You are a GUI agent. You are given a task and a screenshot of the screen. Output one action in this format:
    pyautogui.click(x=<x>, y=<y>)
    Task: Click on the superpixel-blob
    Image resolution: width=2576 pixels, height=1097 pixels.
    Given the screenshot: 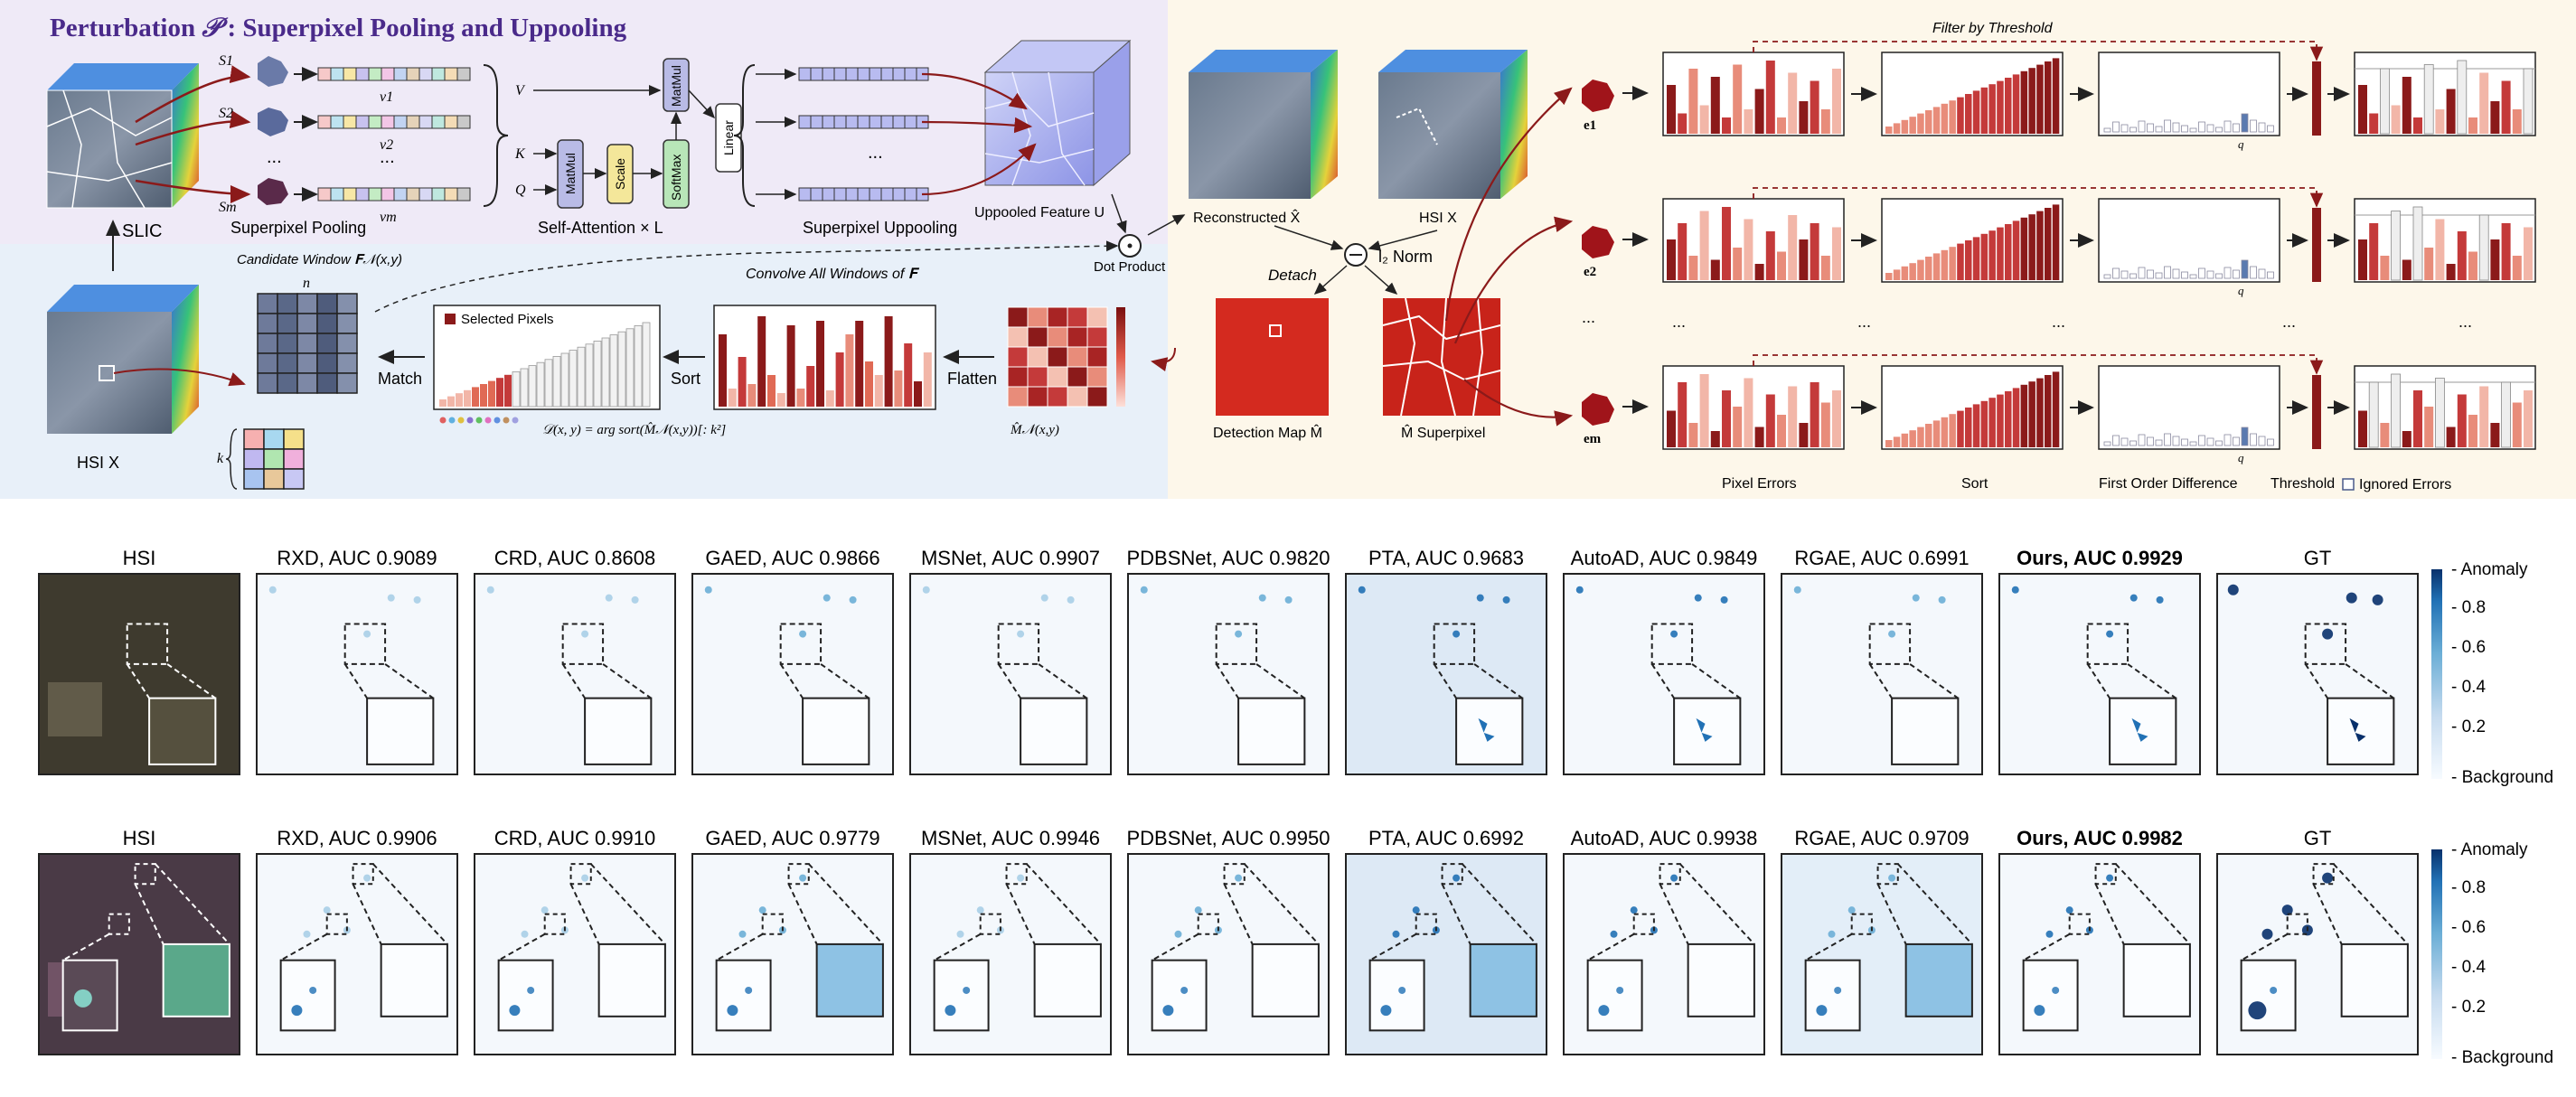 What is the action you would take?
    pyautogui.click(x=1598, y=96)
    